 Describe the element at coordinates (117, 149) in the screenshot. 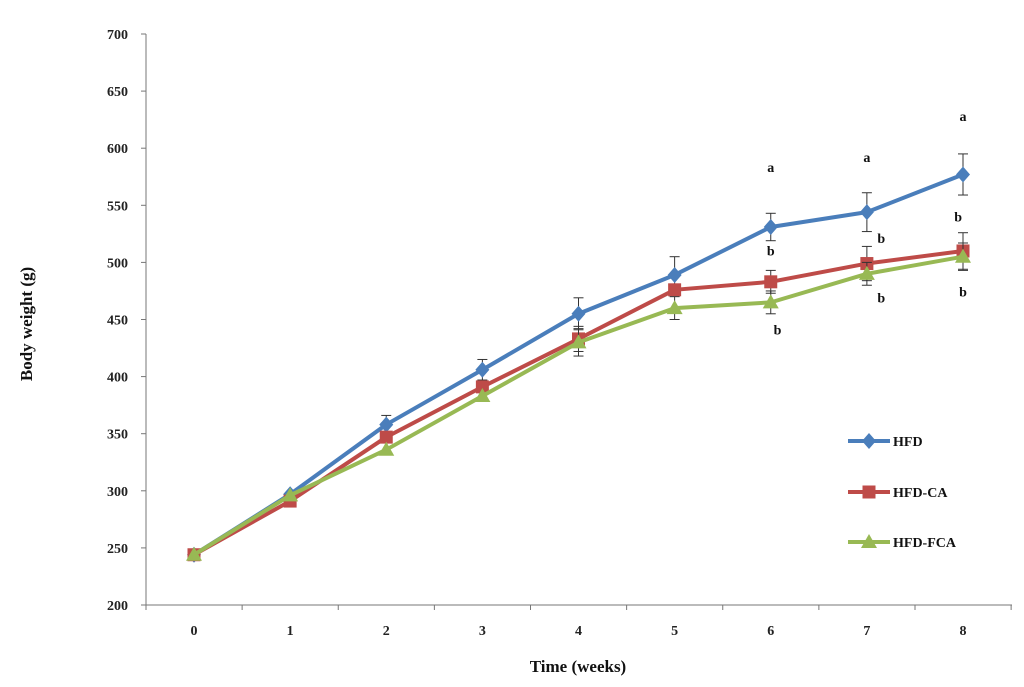

I see `y-tick-label: 600` at that location.